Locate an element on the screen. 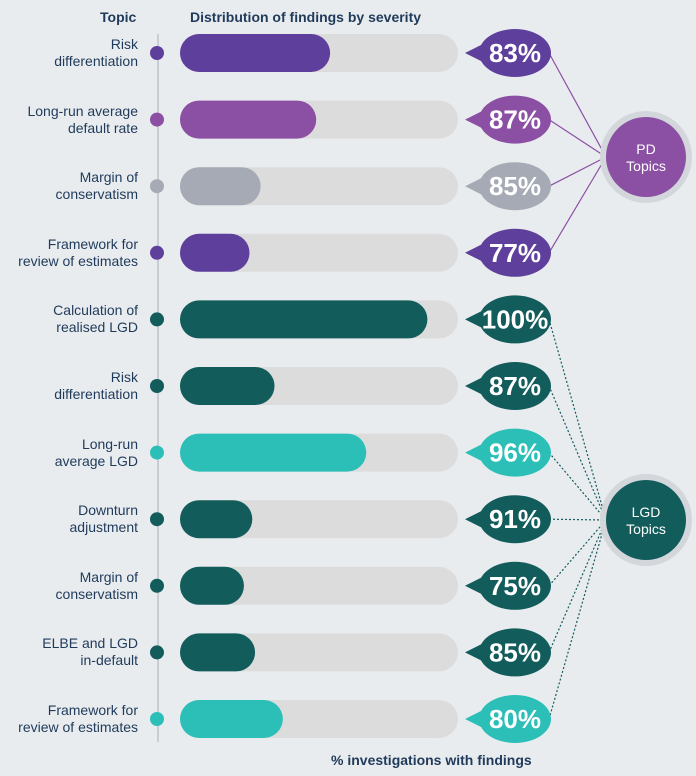 Image resolution: width=696 pixels, height=776 pixels. percent-label: 91% is located at coordinates (515, 519).